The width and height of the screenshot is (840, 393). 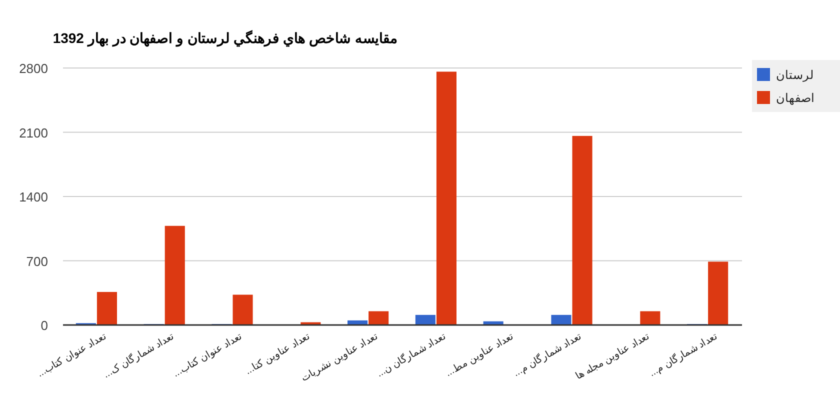 What do you see at coordinates (37, 261) in the screenshot?
I see `y-tick-label: 700` at bounding box center [37, 261].